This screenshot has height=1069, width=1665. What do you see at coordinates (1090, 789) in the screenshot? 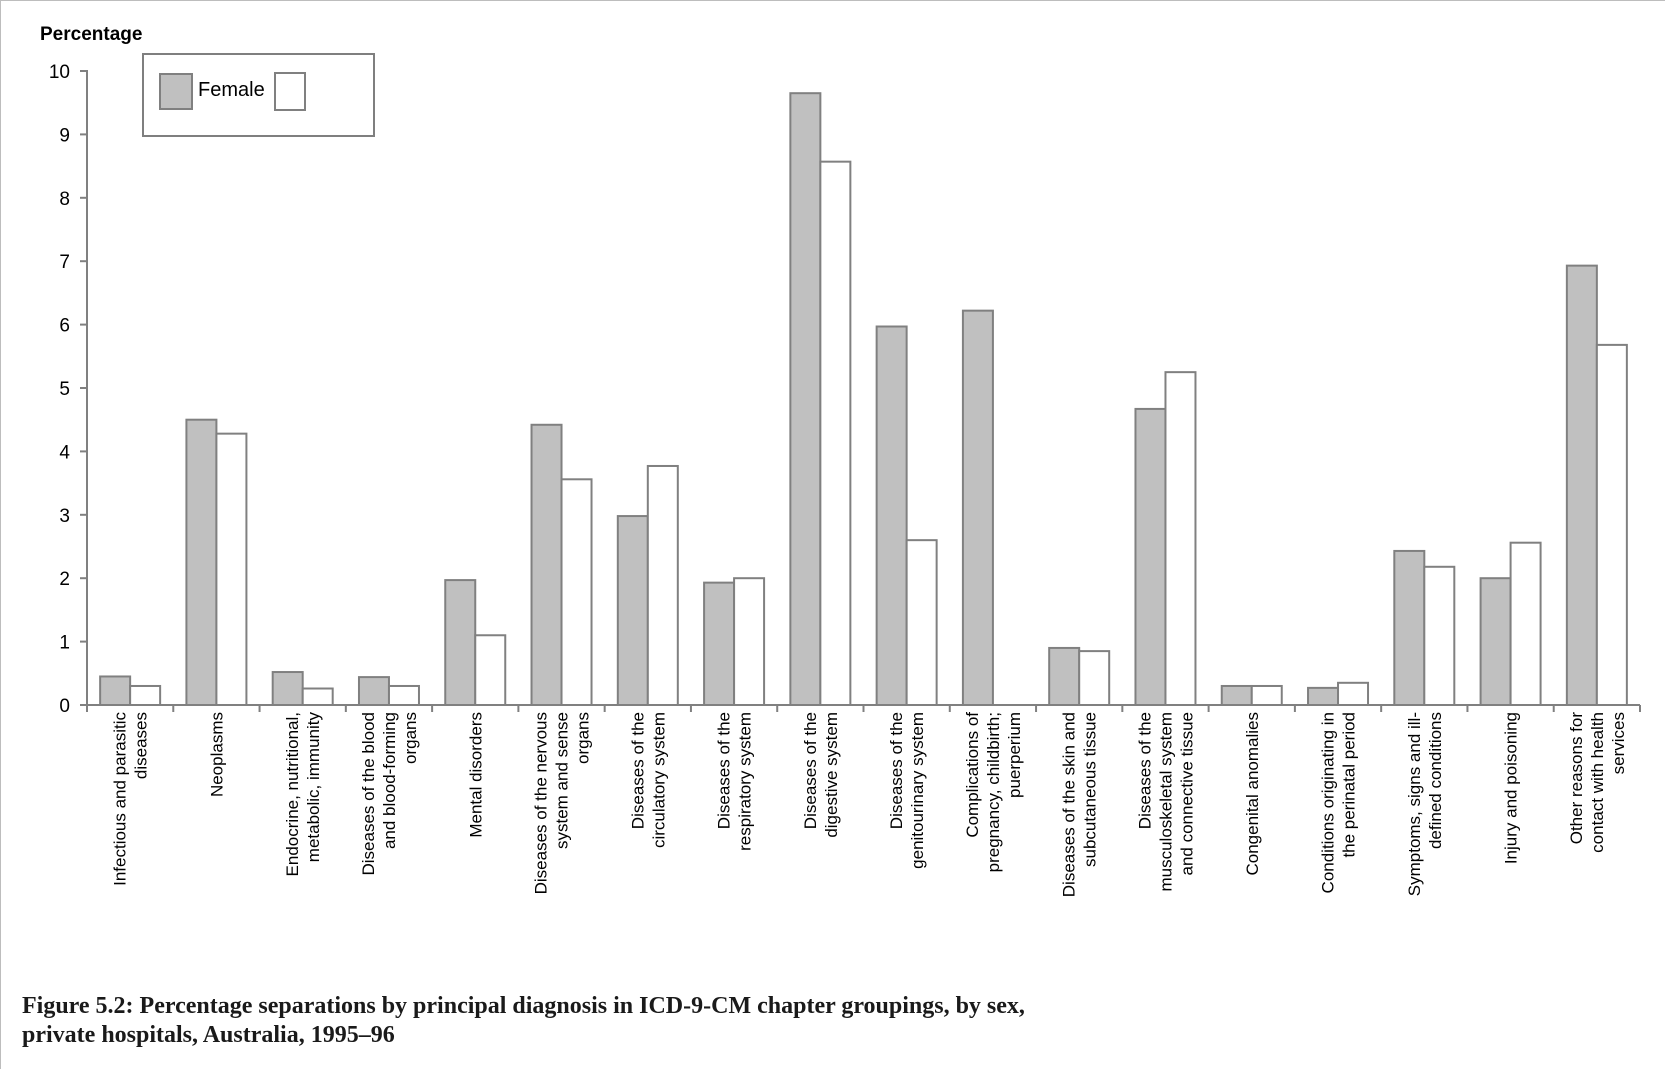
I see `x-category-label-line: subcutaneous tissue` at bounding box center [1090, 789].